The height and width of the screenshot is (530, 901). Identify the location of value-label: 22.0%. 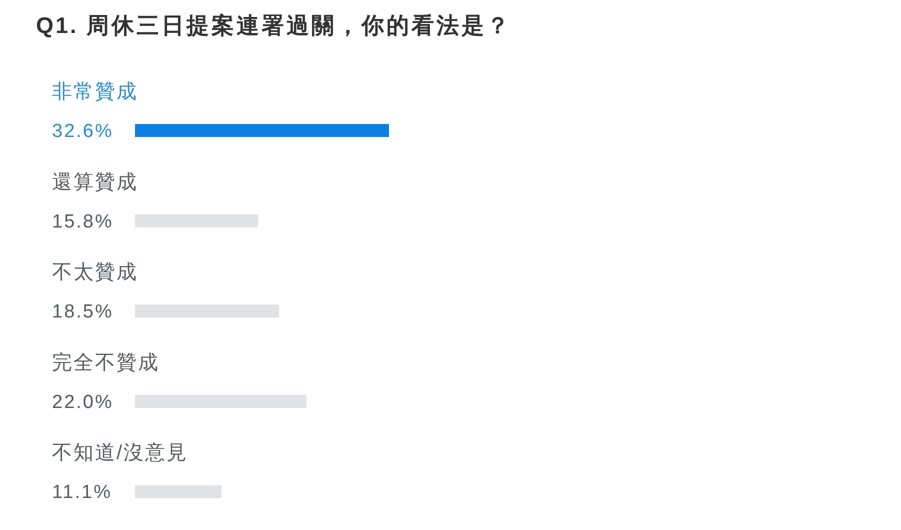
(83, 402).